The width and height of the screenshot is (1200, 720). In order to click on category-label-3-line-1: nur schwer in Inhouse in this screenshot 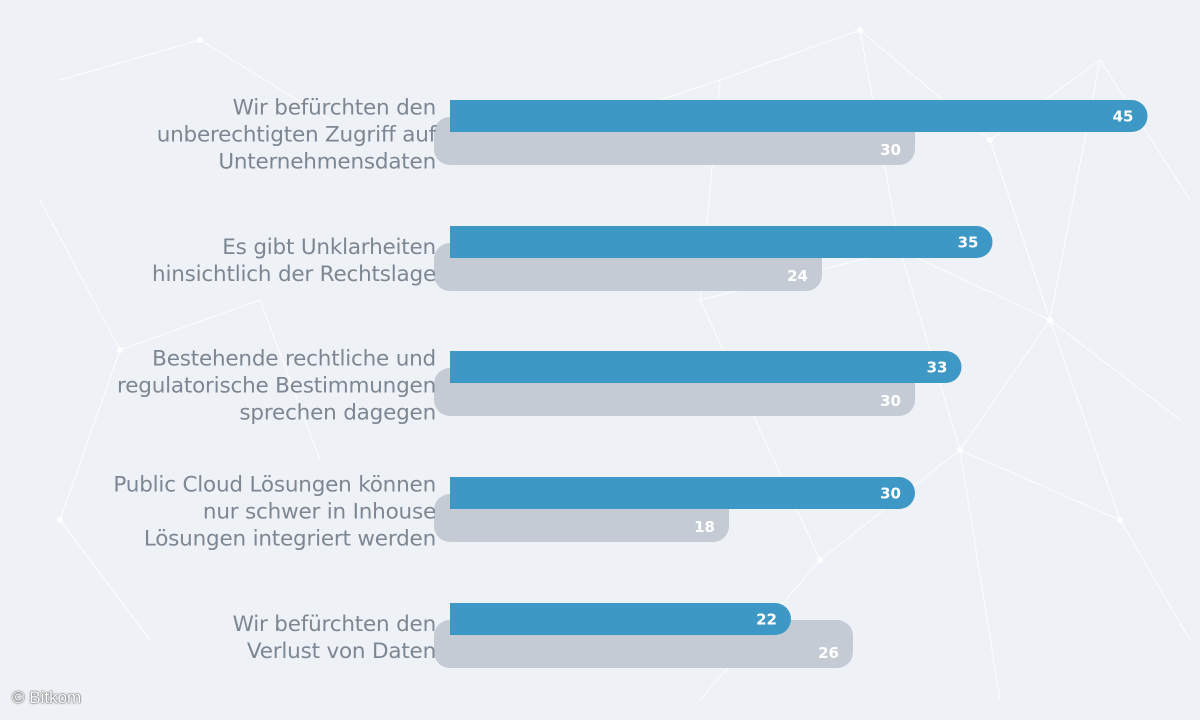, I will do `click(319, 512)`.